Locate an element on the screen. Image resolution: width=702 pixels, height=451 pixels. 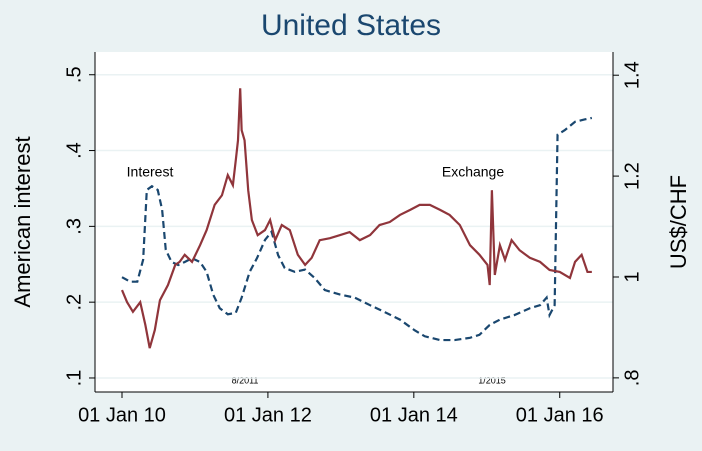
y2-axis-title: US$/CHF is located at coordinates (678, 222).